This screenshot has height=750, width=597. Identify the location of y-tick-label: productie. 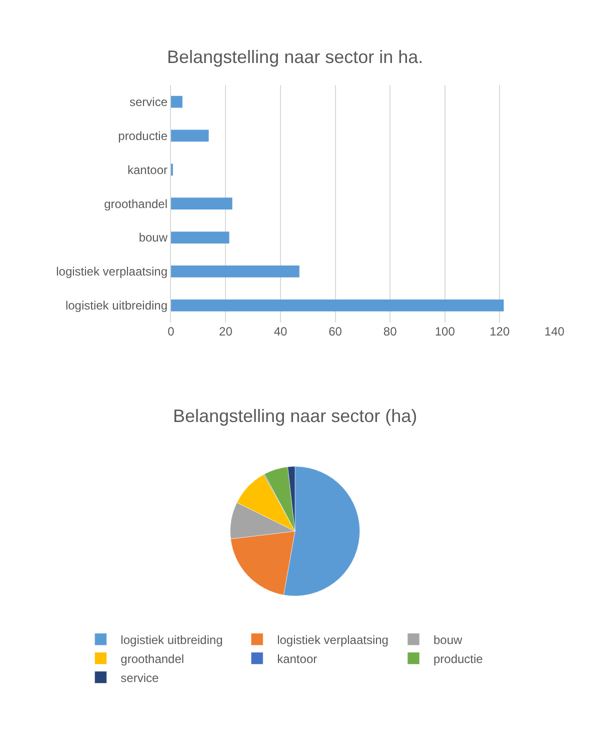
(143, 135).